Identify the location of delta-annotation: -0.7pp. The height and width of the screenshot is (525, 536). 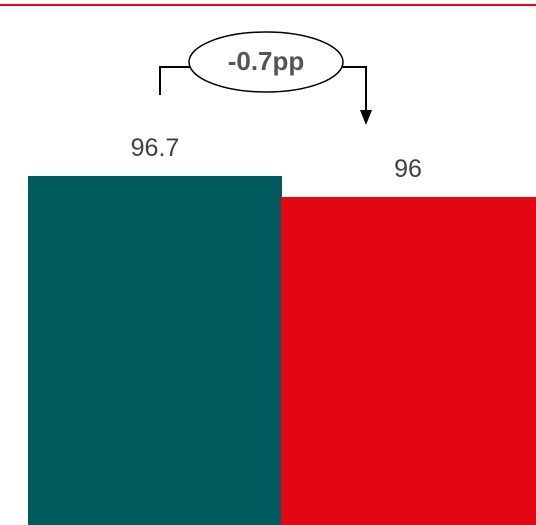
(265, 78).